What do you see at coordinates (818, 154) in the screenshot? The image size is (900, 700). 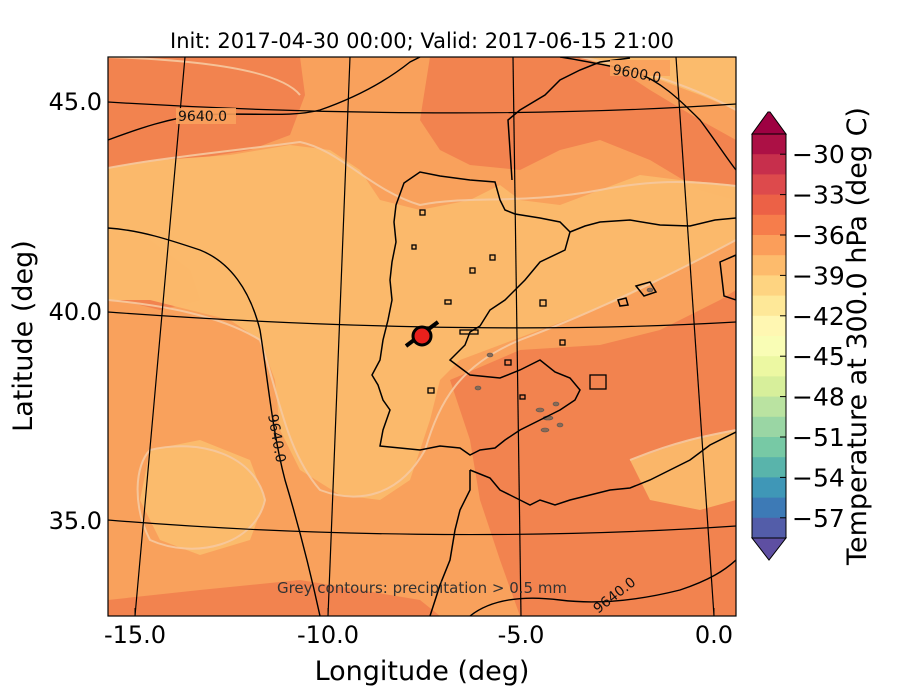 I see `colorbar-tick-label: −30` at bounding box center [818, 154].